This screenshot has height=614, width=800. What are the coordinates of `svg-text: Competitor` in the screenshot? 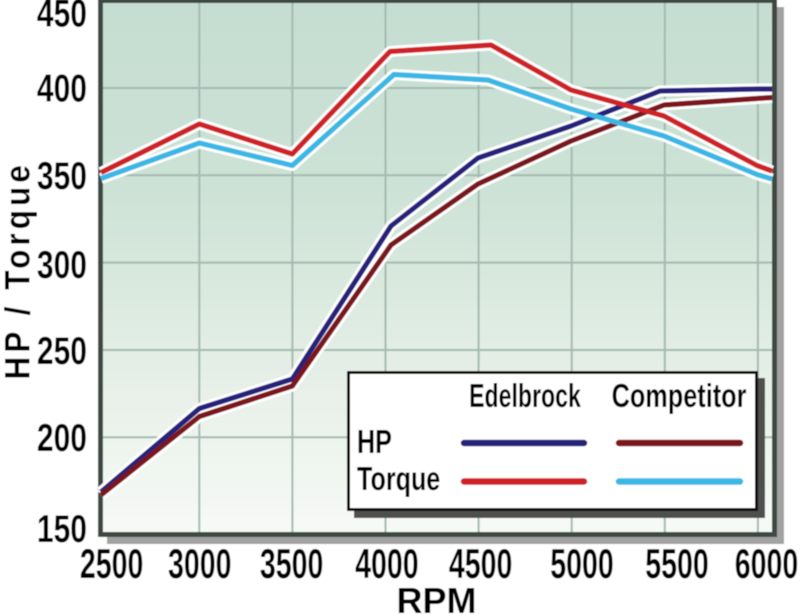 It's located at (679, 396).